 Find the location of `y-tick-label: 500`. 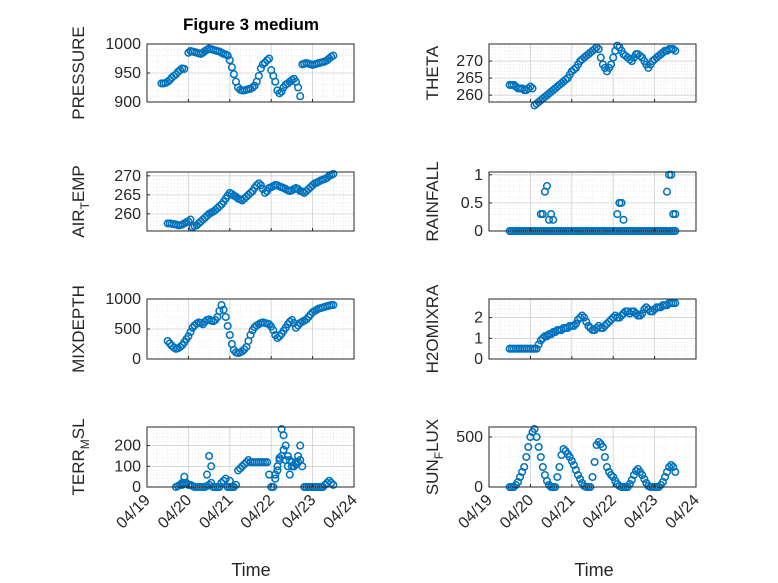

y-tick-label: 500 is located at coordinates (127, 329).